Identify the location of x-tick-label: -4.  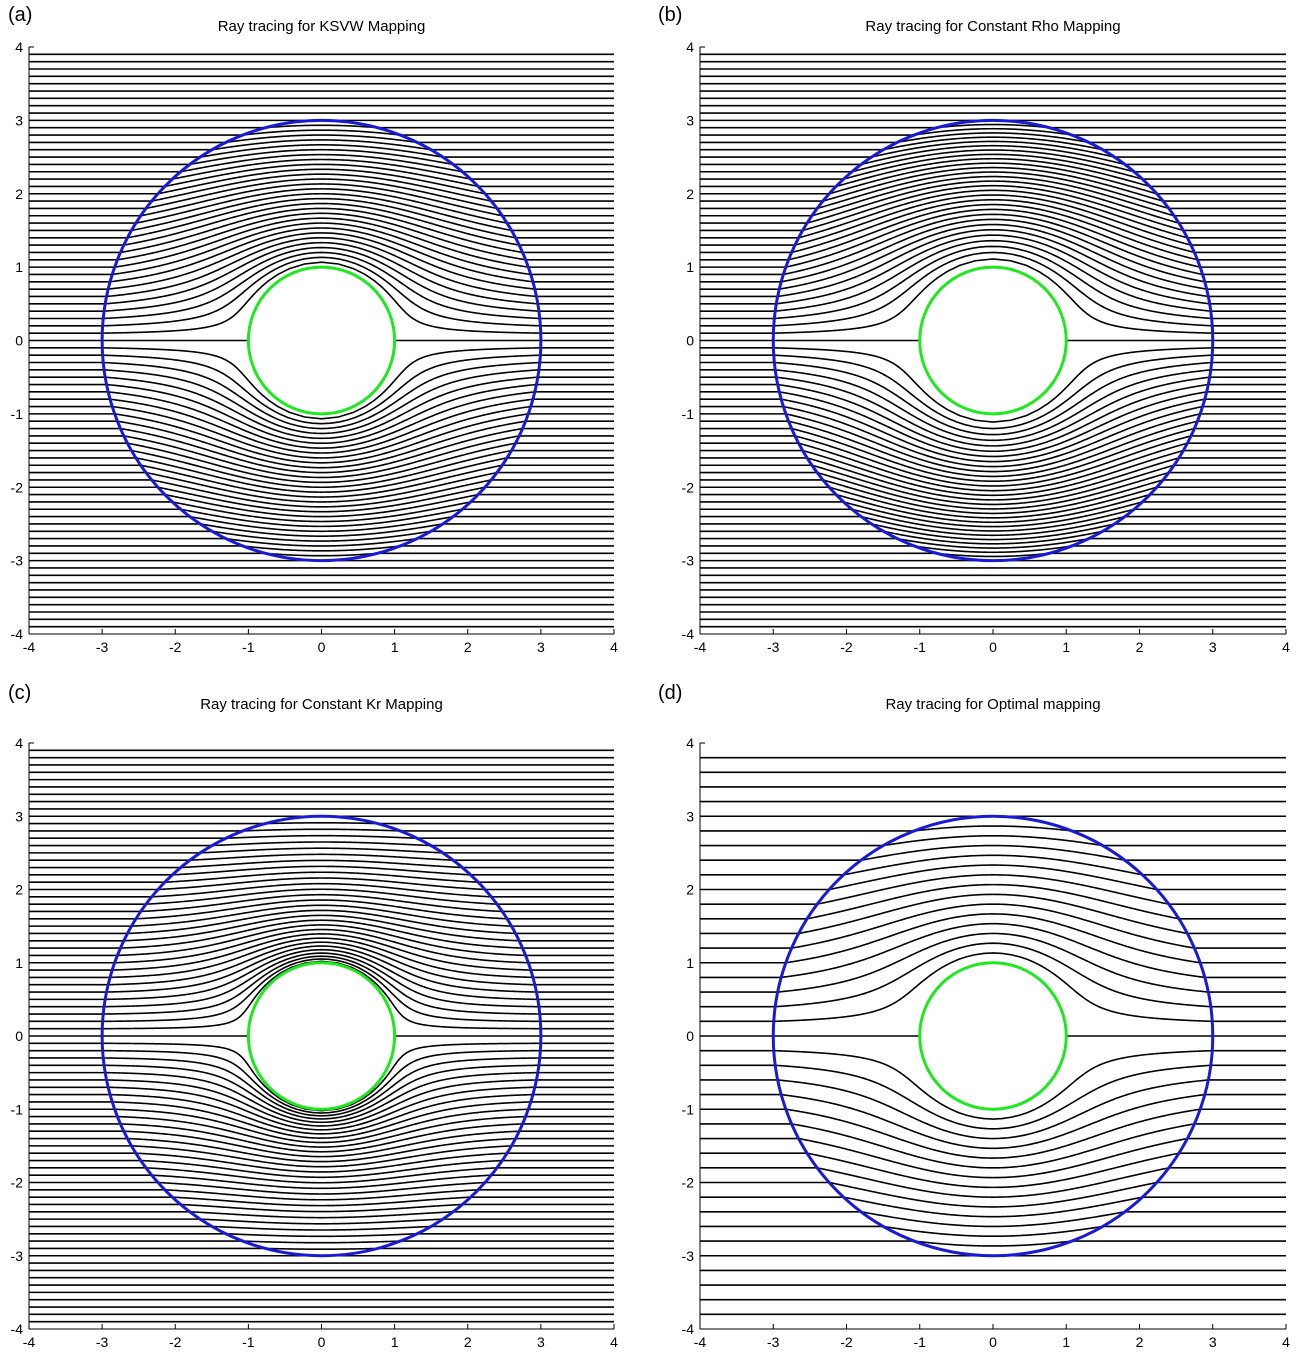
(700, 647).